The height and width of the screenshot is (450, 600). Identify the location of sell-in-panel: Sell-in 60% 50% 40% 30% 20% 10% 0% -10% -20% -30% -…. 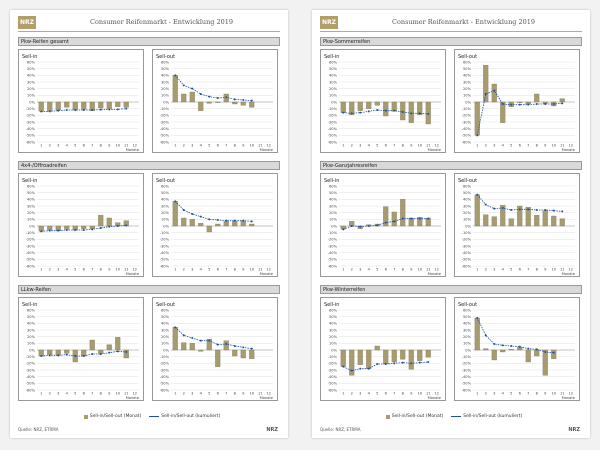
(383, 101).